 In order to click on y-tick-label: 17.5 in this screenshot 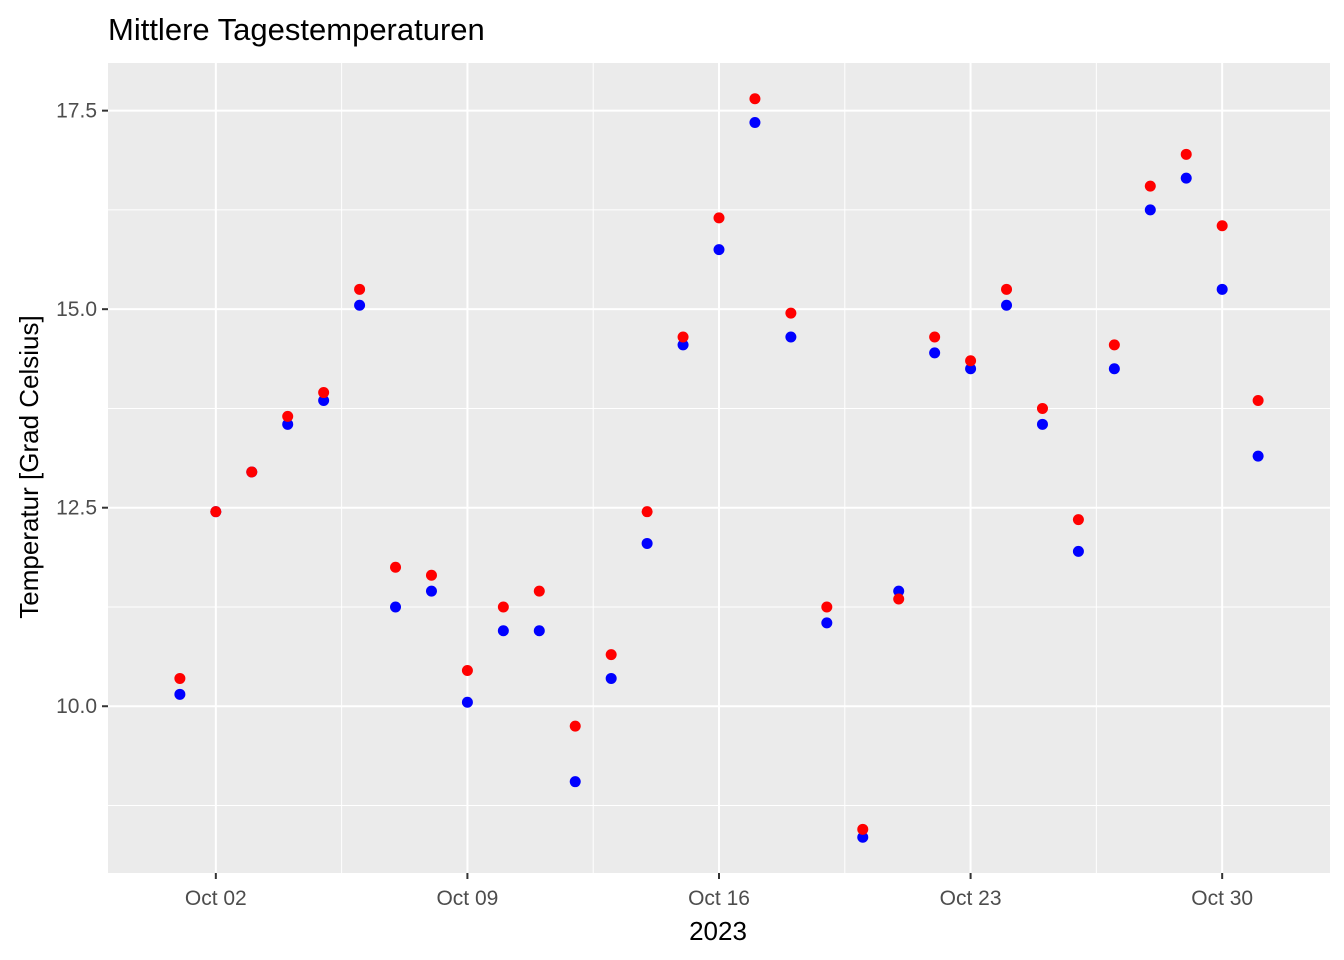, I will do `click(76, 111)`.